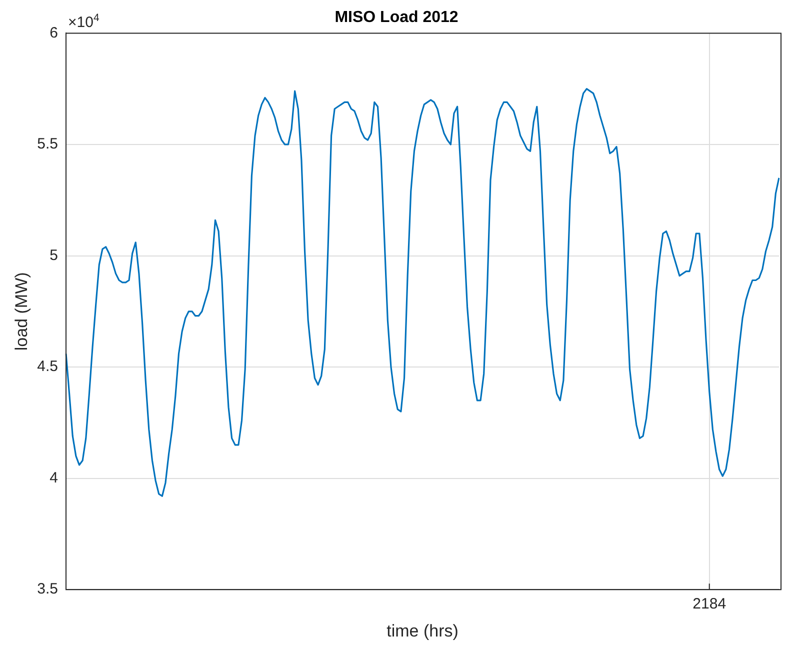 The image size is (785, 652). Describe the element at coordinates (54, 477) in the screenshot. I see `y-tick-label: 4` at that location.